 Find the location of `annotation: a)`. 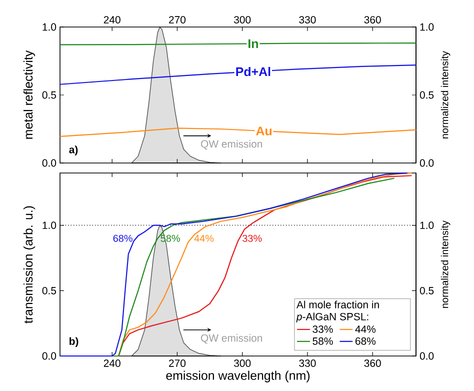

annotation: a) is located at coordinates (73, 151).